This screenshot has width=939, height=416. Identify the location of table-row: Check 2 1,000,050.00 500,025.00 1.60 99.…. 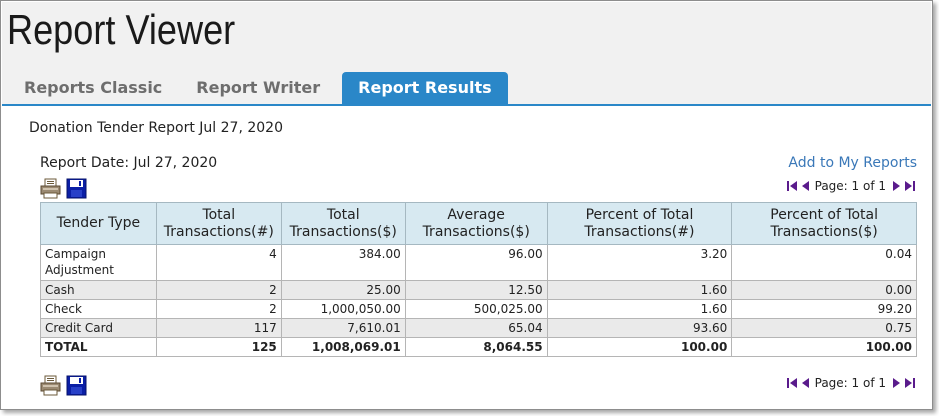
(478, 309).